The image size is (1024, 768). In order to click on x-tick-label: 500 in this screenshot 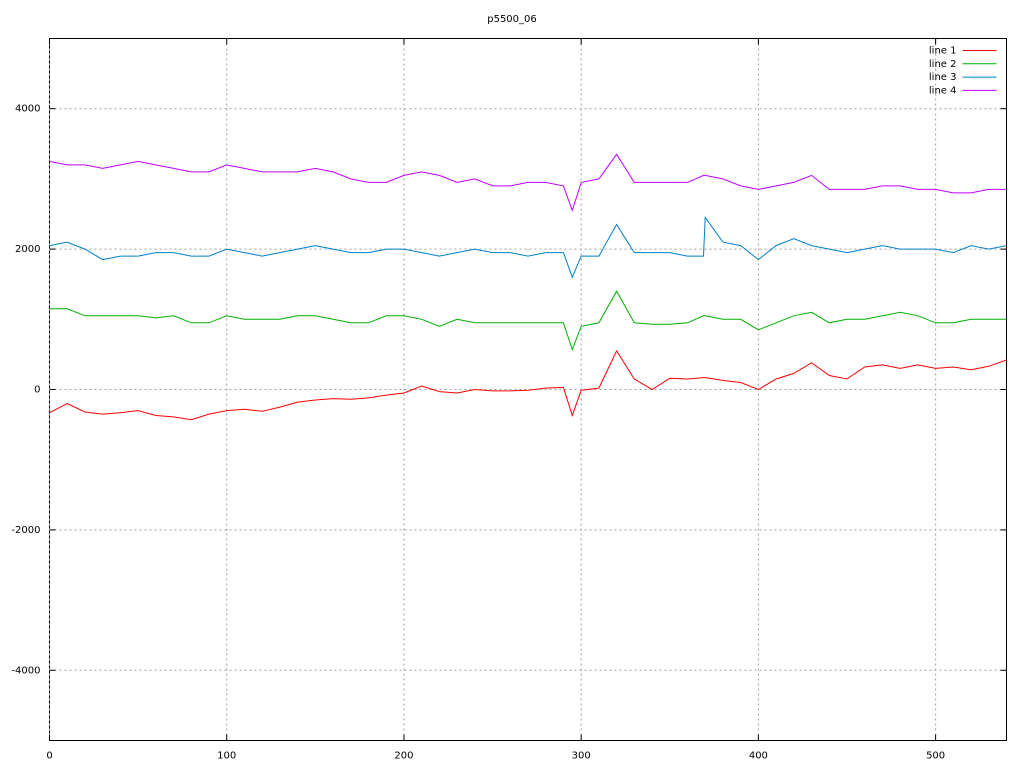, I will do `click(935, 756)`.